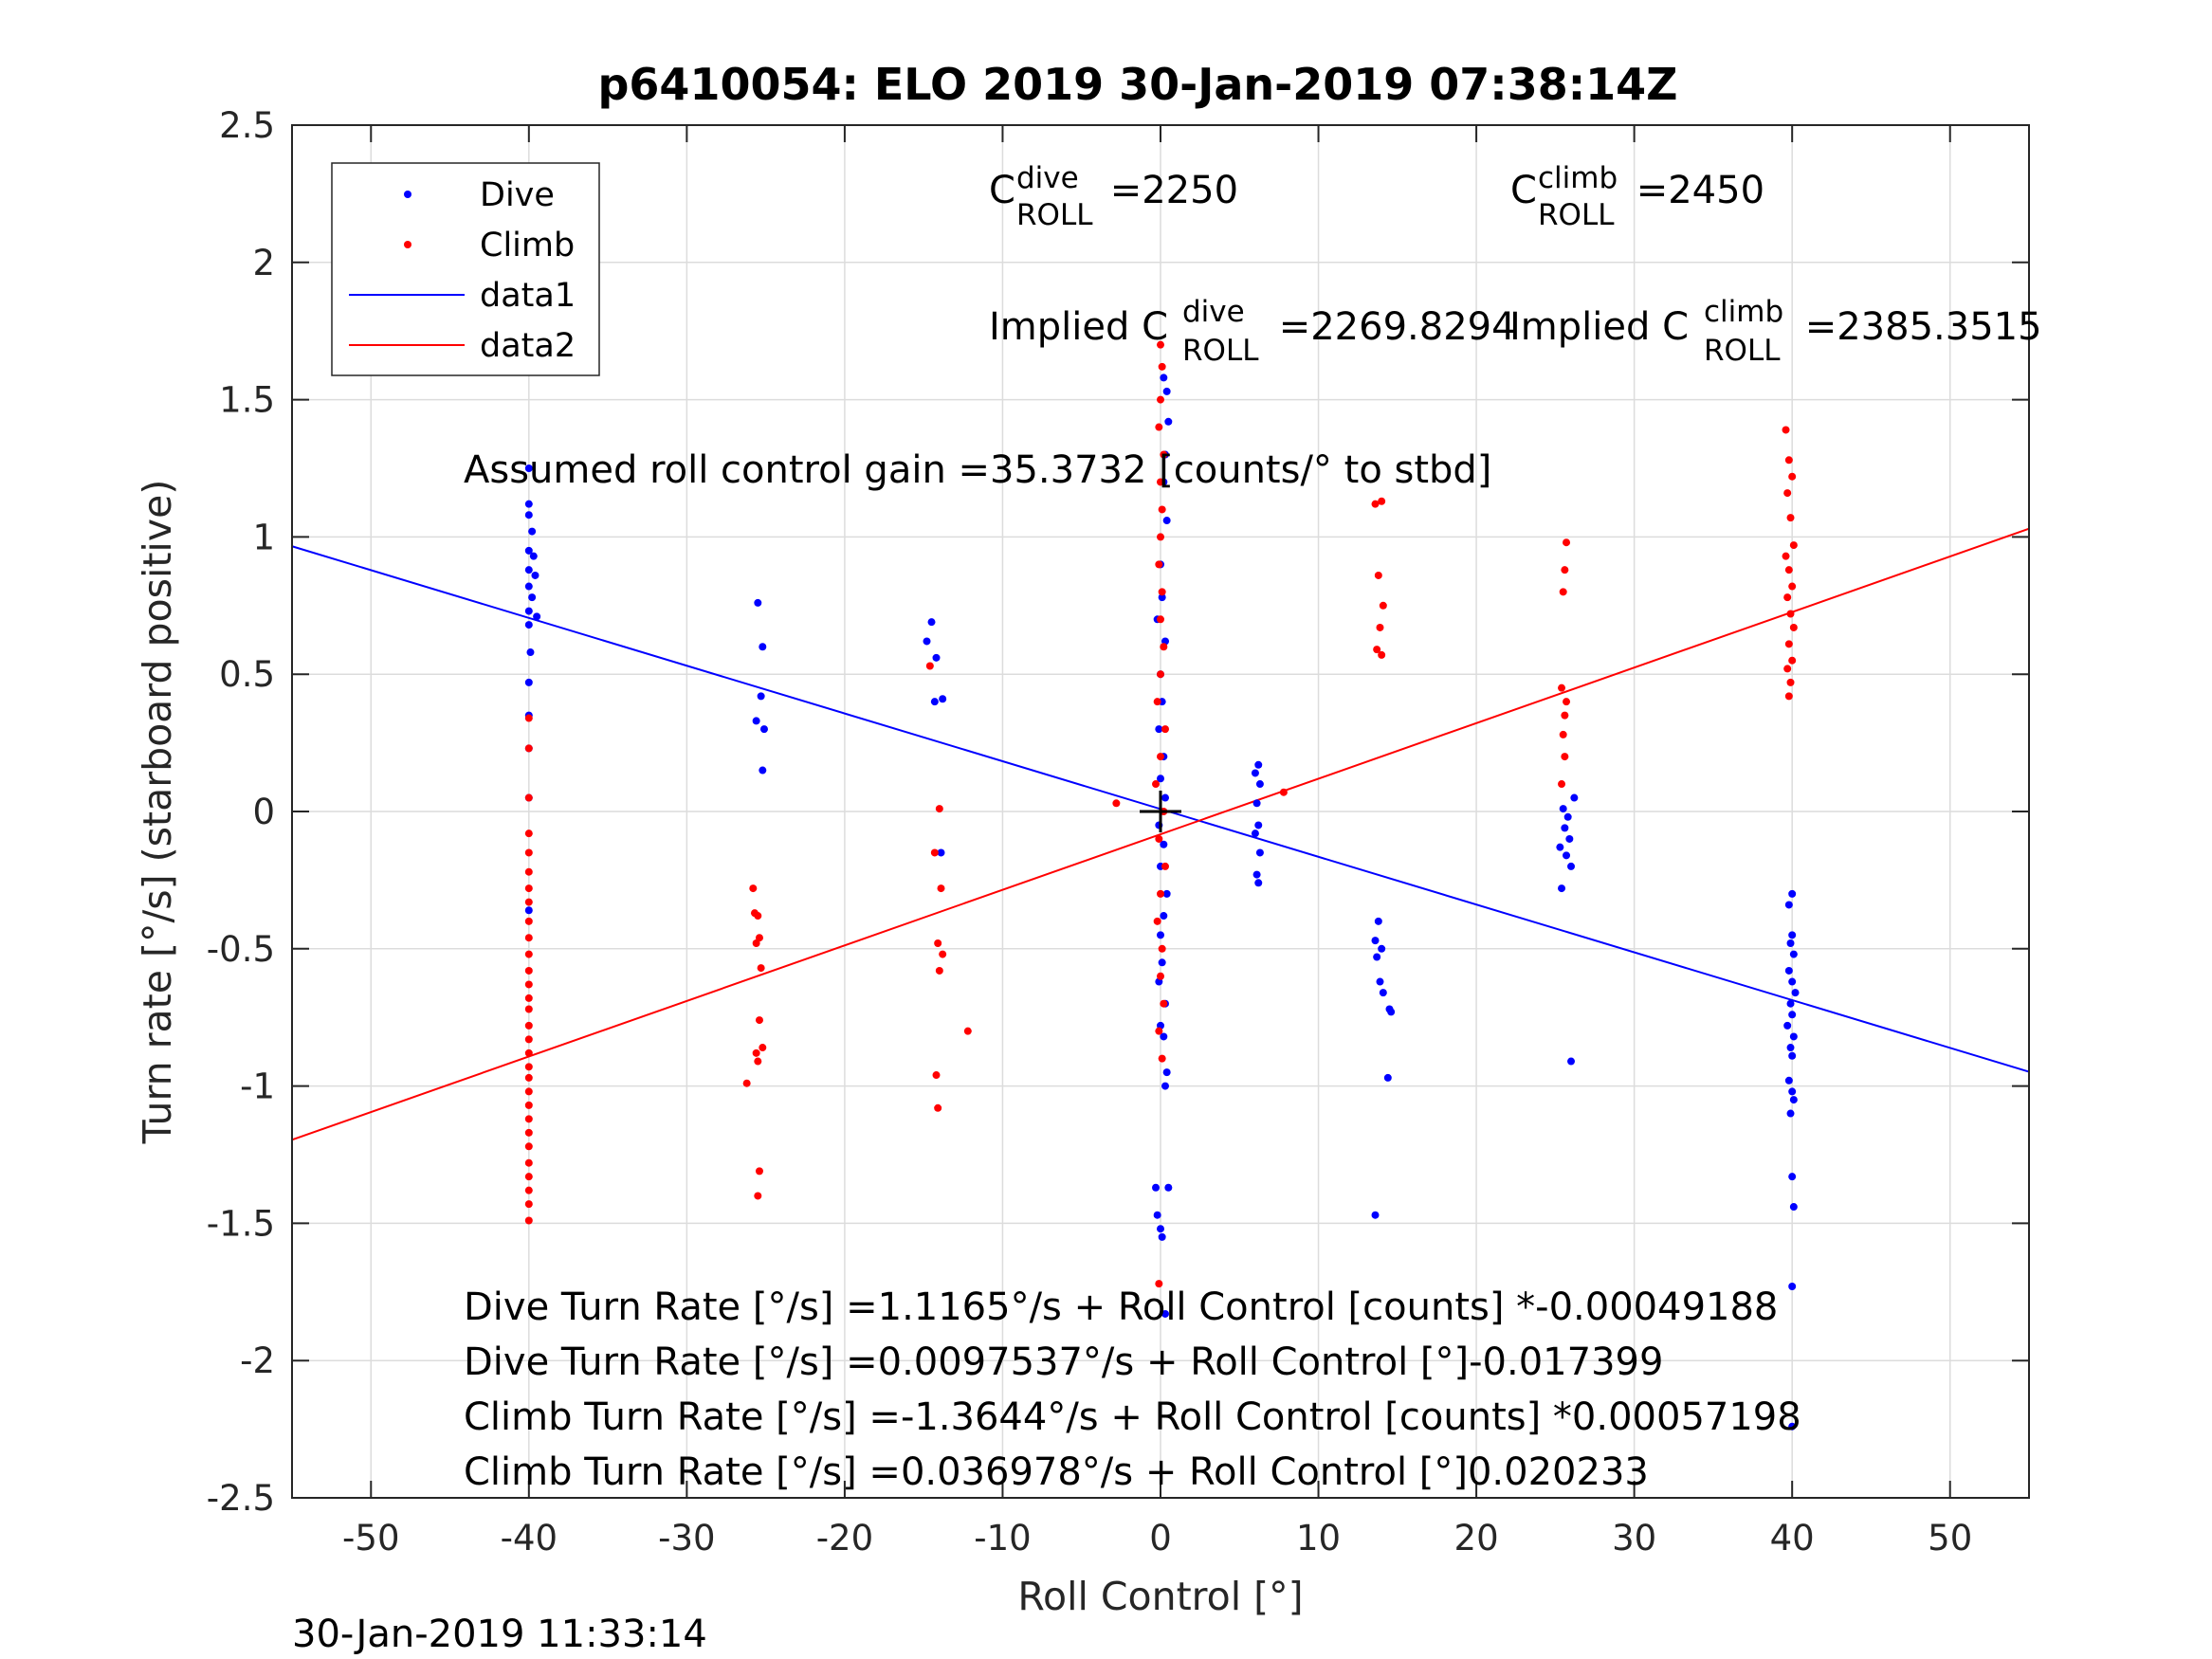  Describe the element at coordinates (1391, 327) in the screenshot. I see `annotation-implied-dive-value: =2269.8294` at that location.